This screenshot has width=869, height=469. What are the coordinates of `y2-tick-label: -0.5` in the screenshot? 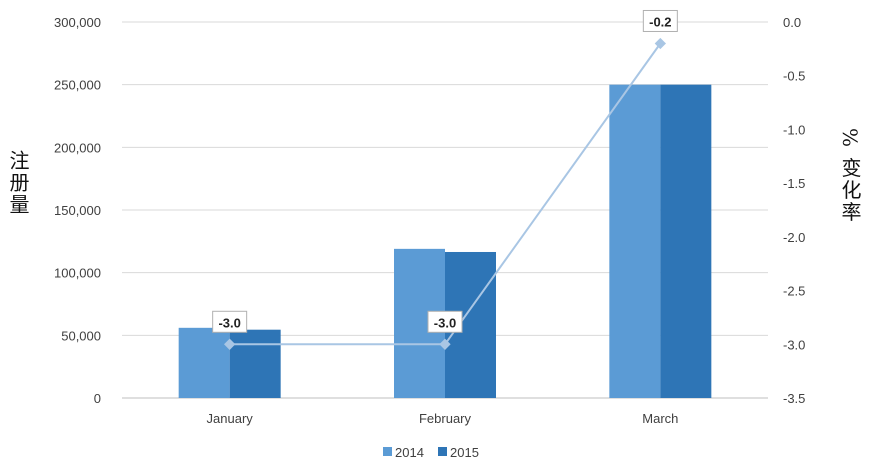 It's located at (794, 76).